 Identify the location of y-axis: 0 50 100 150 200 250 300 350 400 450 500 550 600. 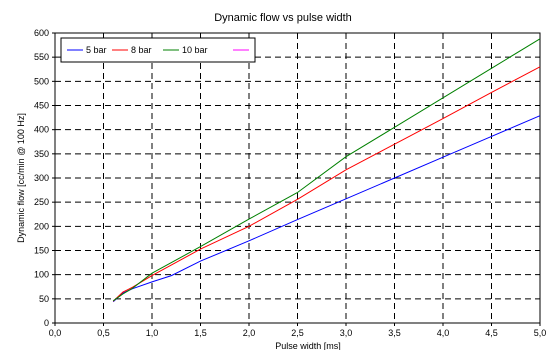
(44, 178).